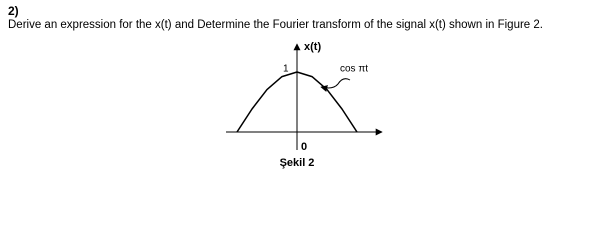  I want to click on curve-pointer, so click(335, 85).